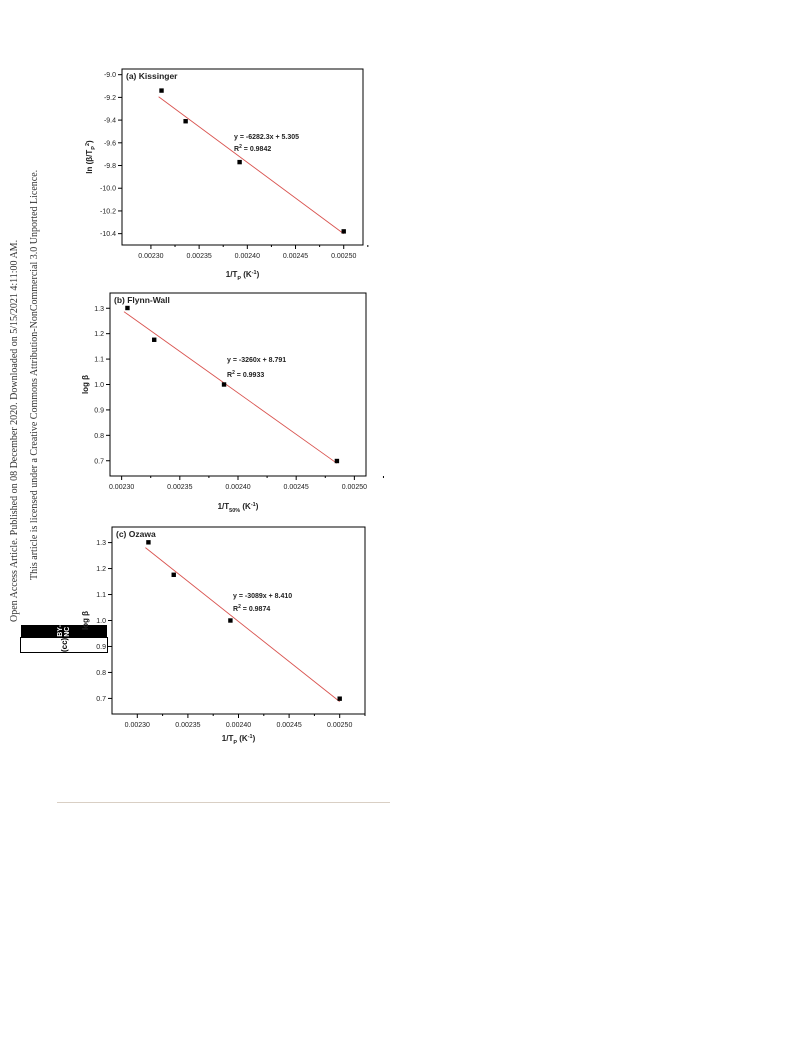  What do you see at coordinates (110, 121) in the screenshot?
I see `y-tick-label: -9.4` at bounding box center [110, 121].